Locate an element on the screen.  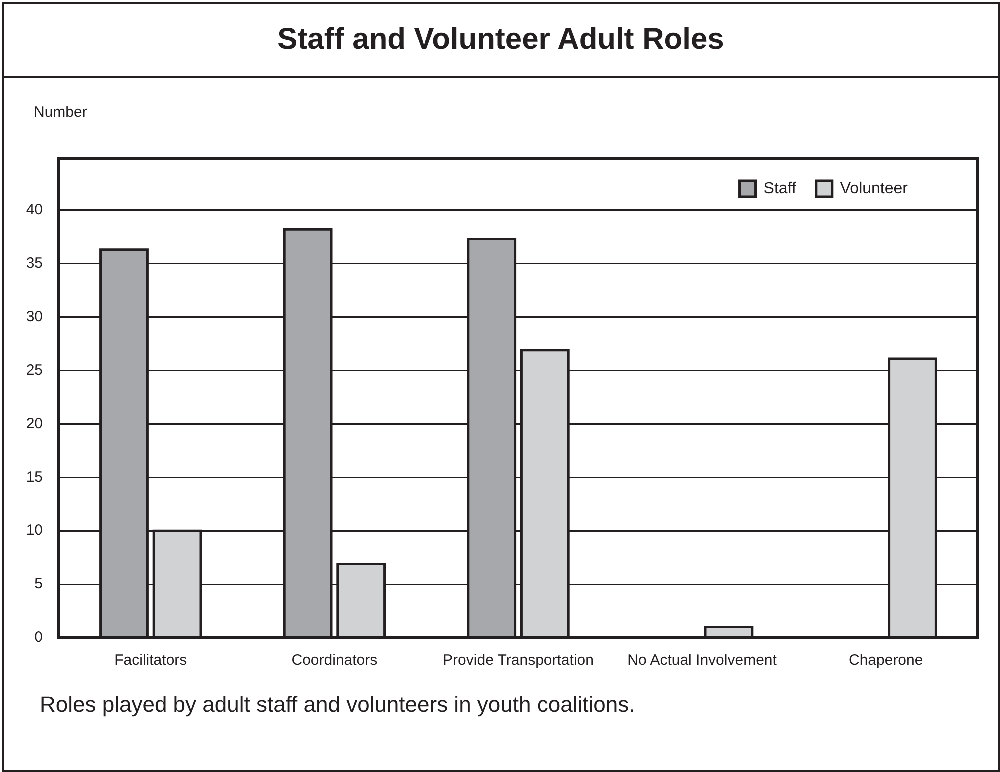
y-tick-label: 5 is located at coordinates (38, 584).